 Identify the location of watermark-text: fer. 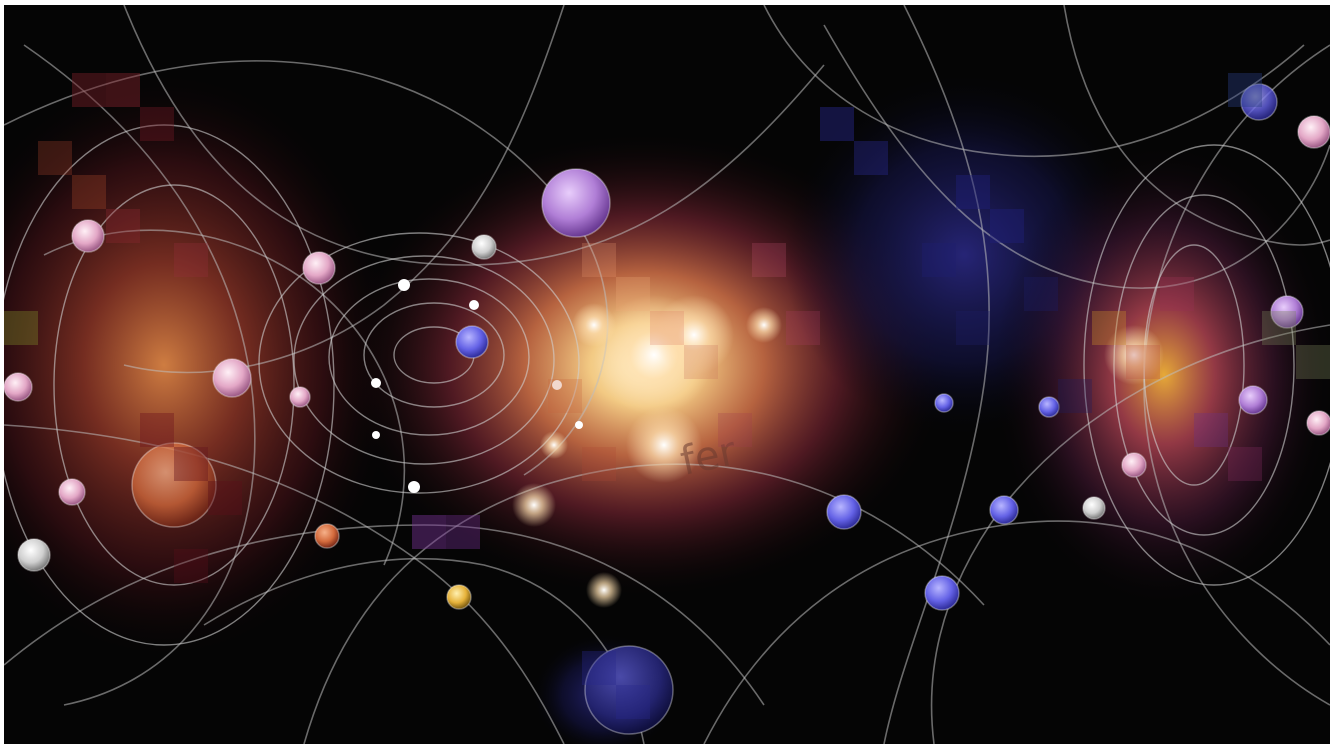
(709, 456).